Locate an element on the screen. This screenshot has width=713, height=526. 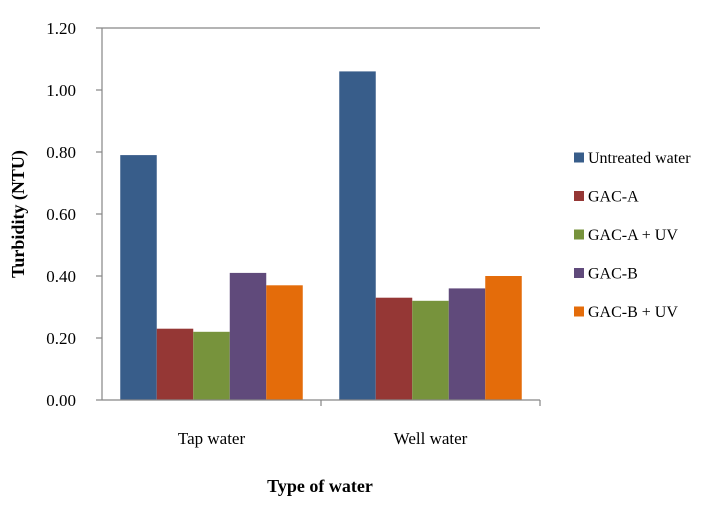
x-axis-categories: Tap water Well water is located at coordinates (359, 424).